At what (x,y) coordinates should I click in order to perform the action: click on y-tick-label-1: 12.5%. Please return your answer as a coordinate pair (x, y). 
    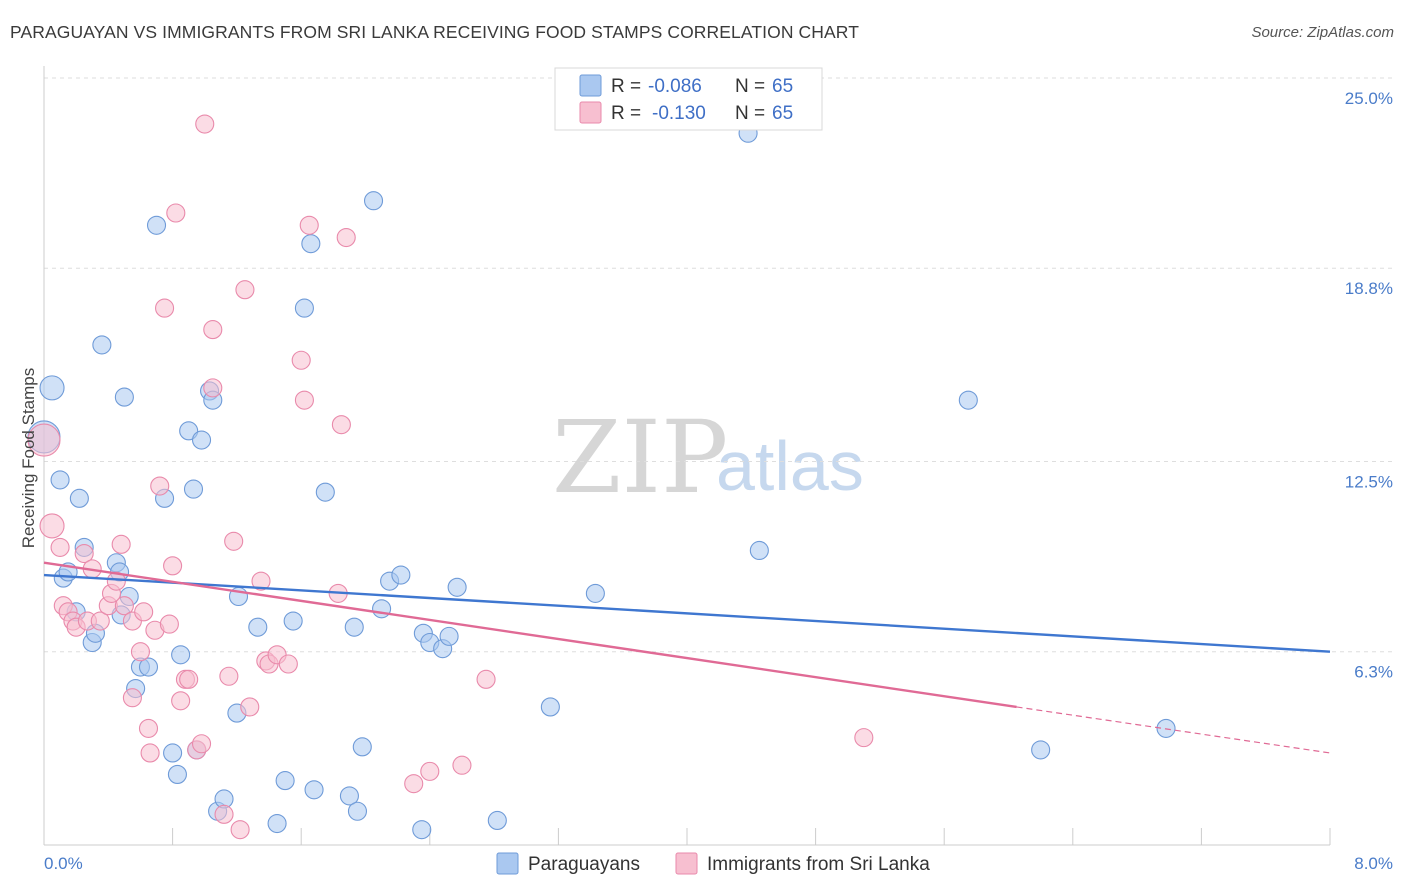
    Looking at the image, I should click on (1369, 482).